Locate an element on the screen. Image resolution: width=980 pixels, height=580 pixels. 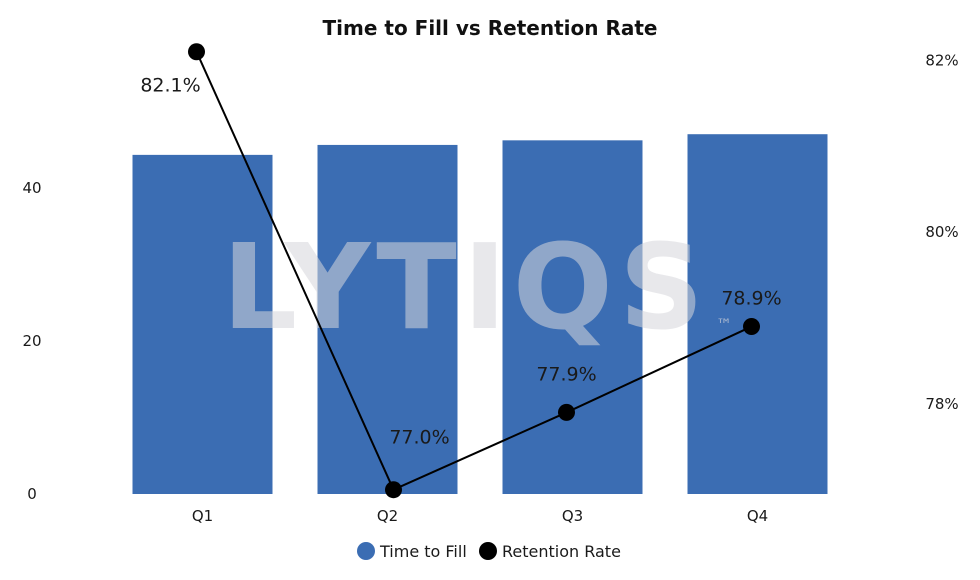
x-axis: Q1 Q2 Q3 Q4 is located at coordinates (480, 516).